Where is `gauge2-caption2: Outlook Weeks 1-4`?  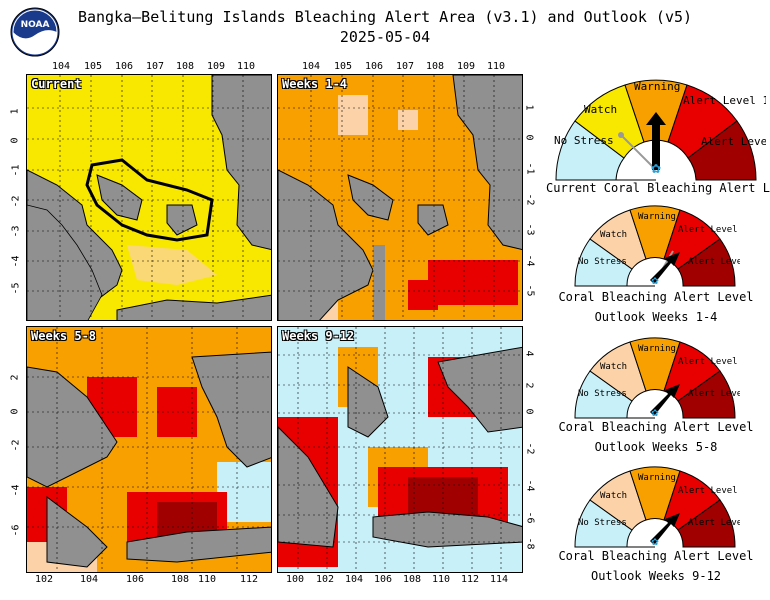
gauge2-caption2: Outlook Weeks 1-4 is located at coordinates (656, 317).